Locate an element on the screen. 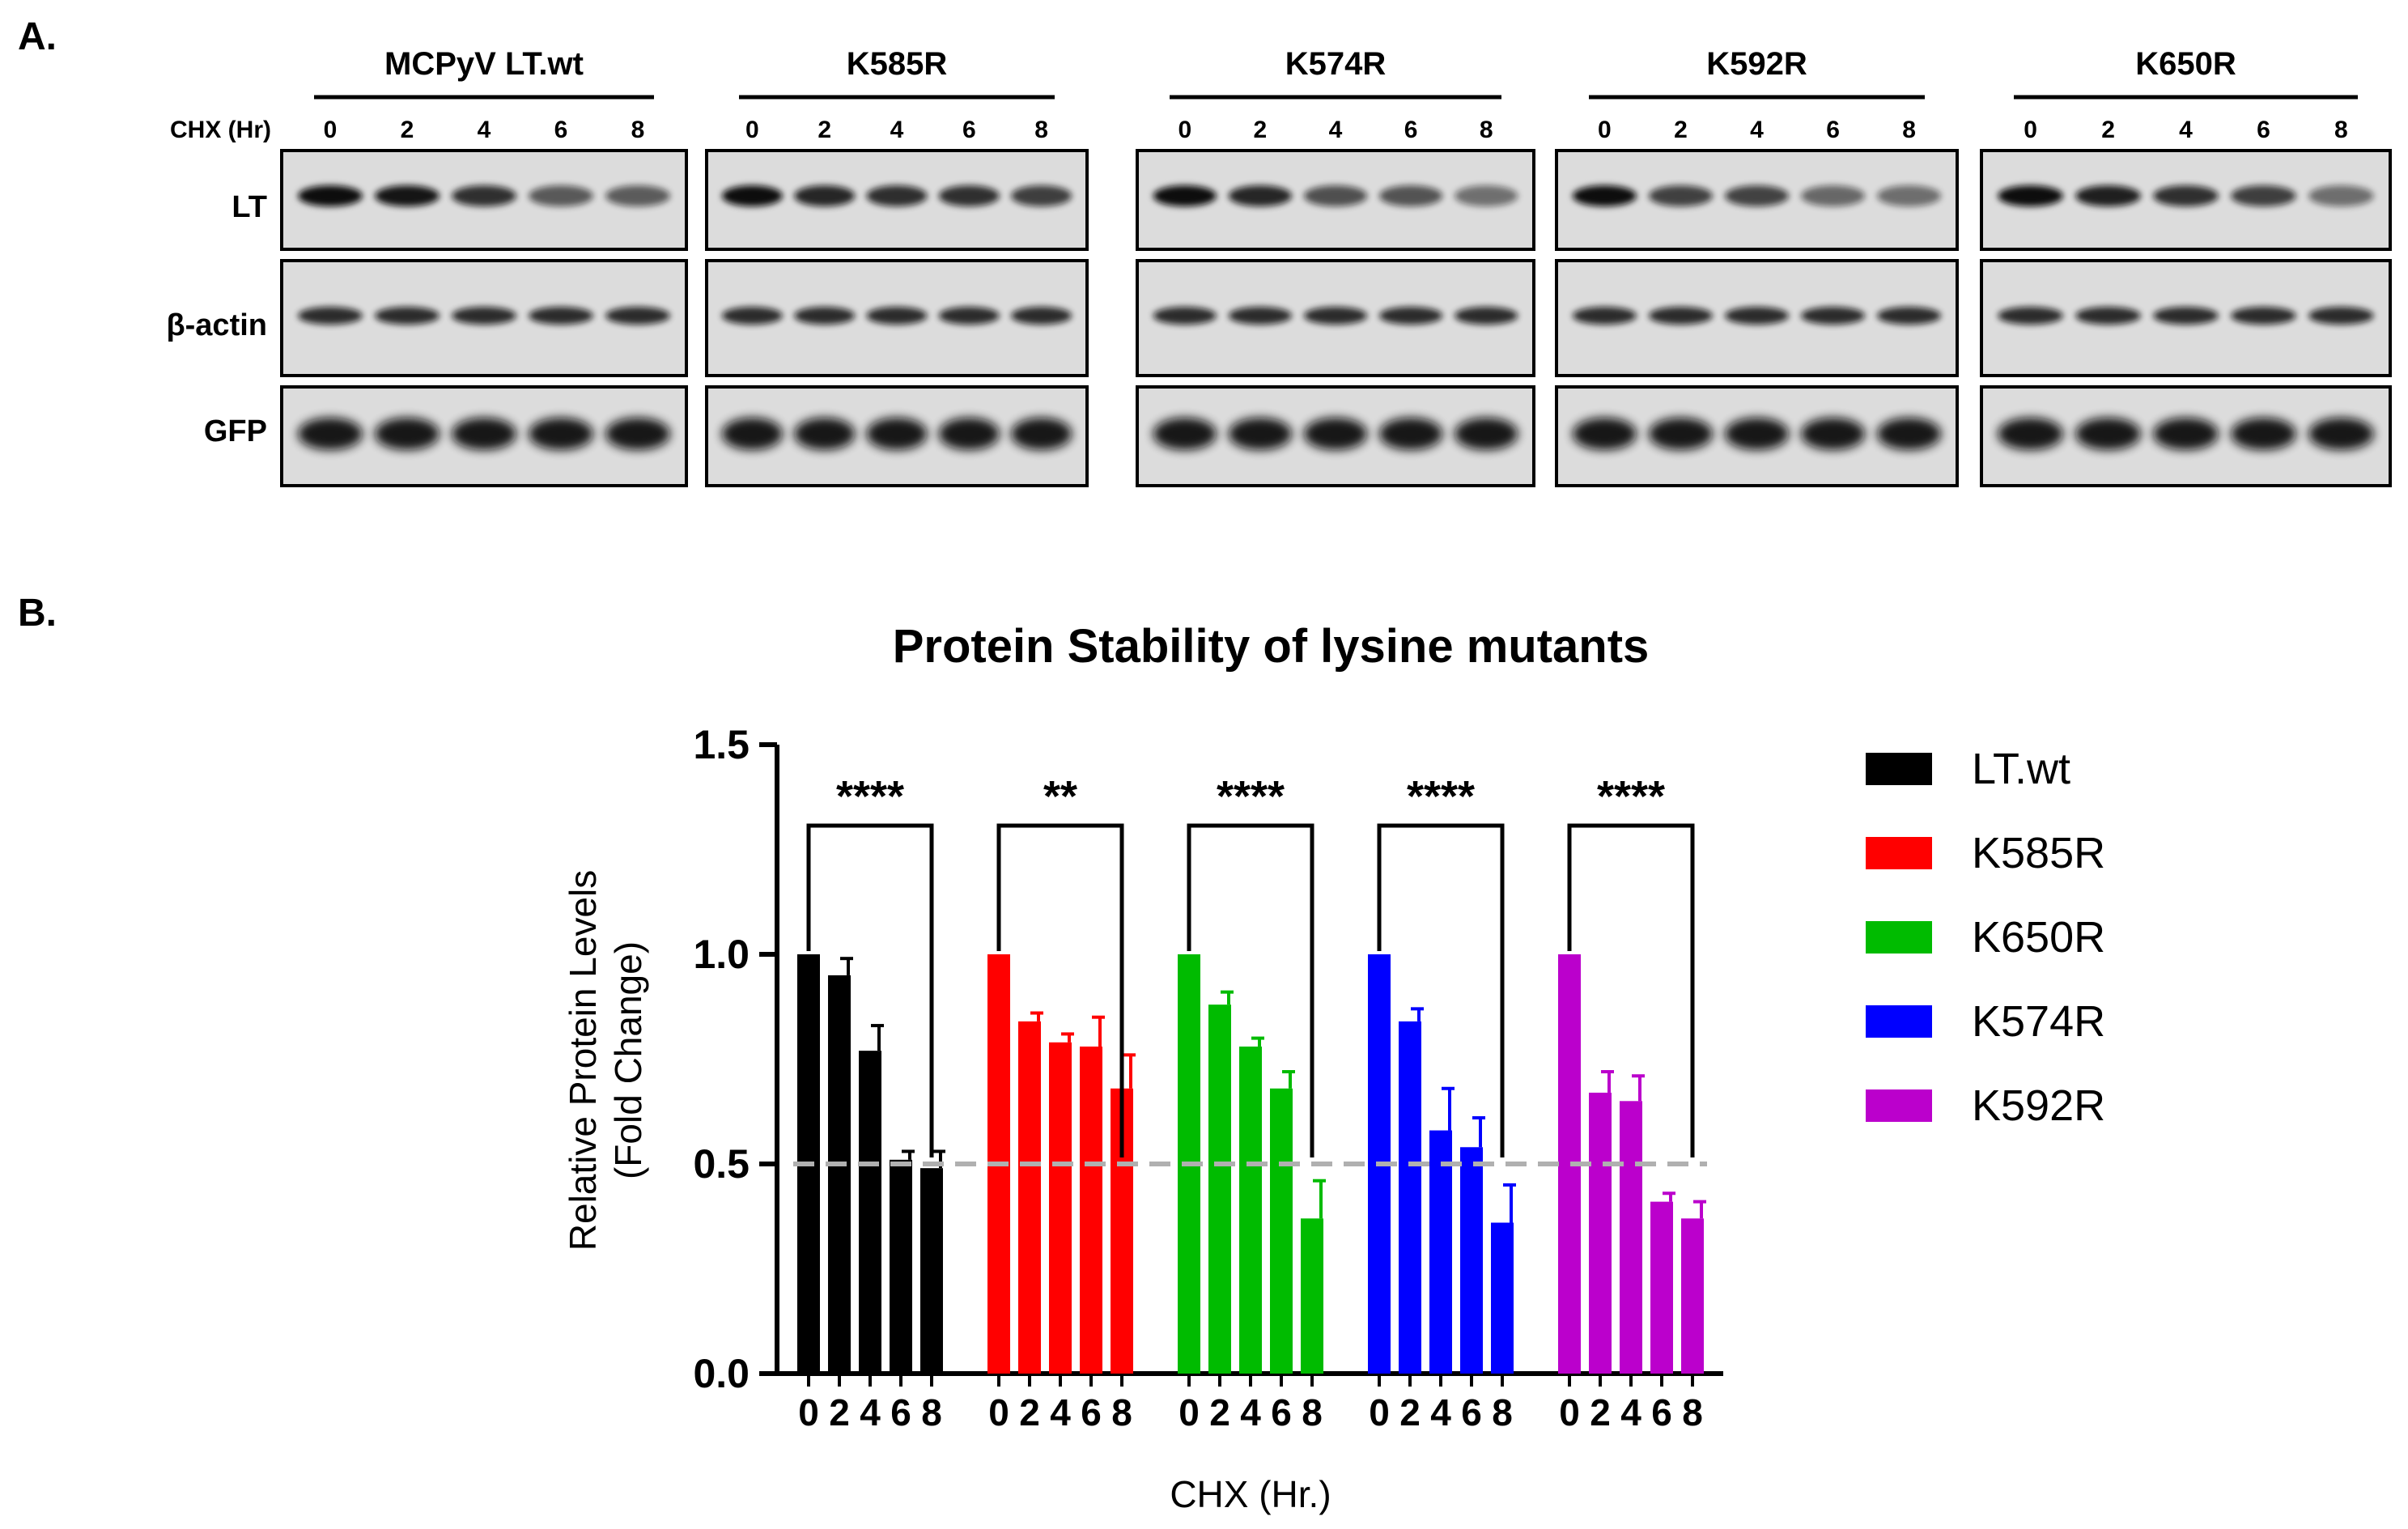 This screenshot has width=2408, height=1529. y-tick-label: 1.5 is located at coordinates (721, 744).